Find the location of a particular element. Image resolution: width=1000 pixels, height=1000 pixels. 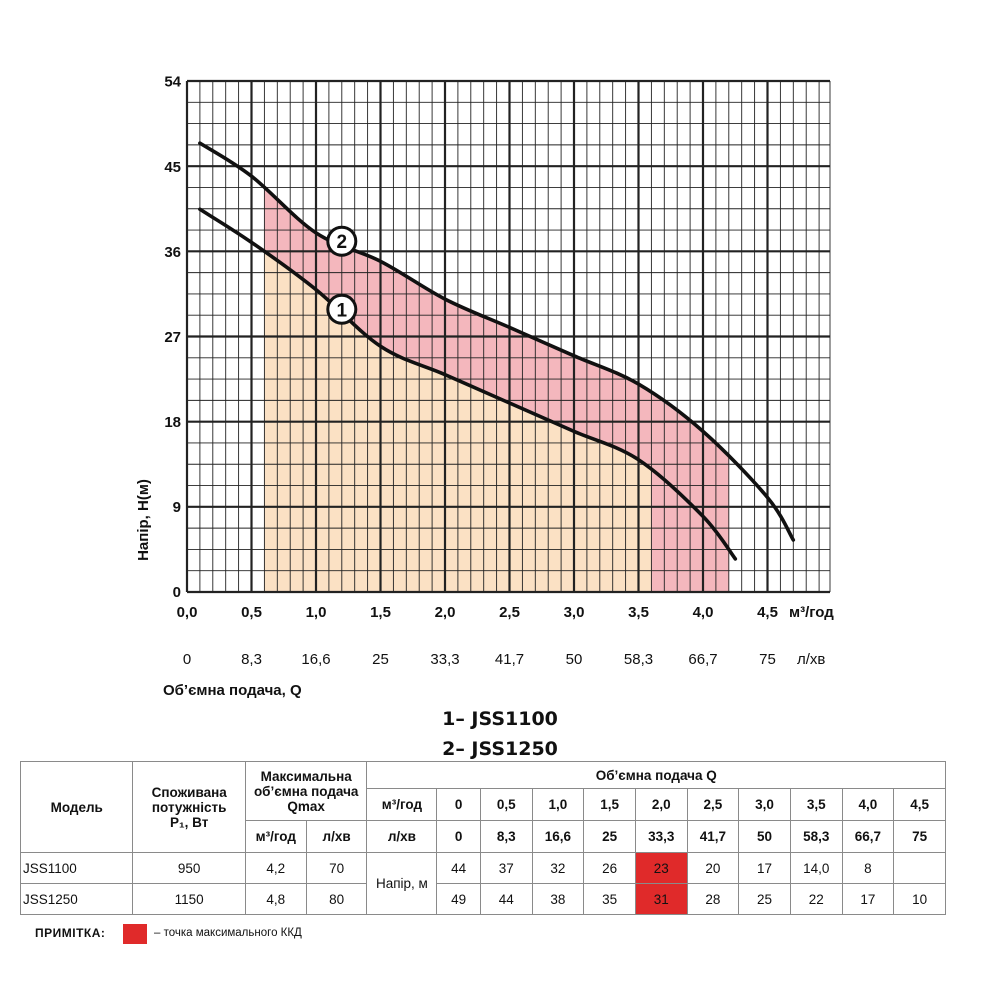

flow-m3-cell: 4,0 is located at coordinates (868, 804).